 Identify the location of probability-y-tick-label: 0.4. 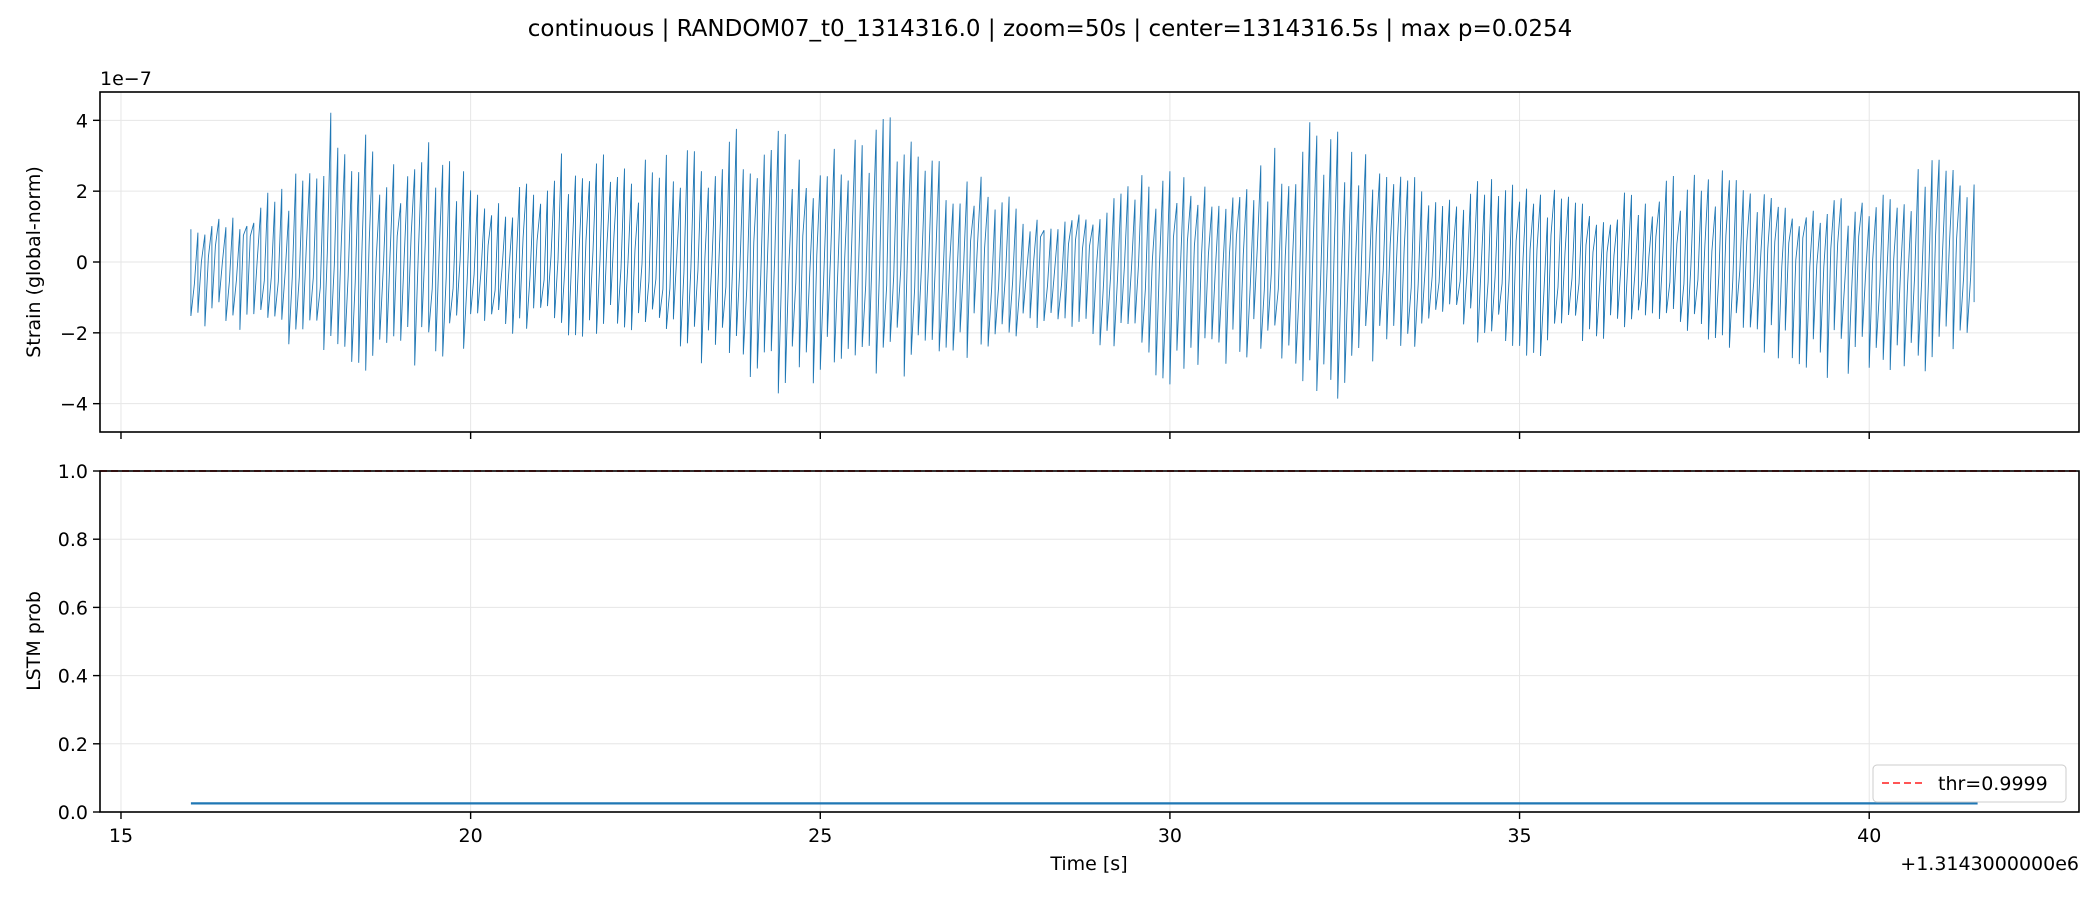
(73, 677).